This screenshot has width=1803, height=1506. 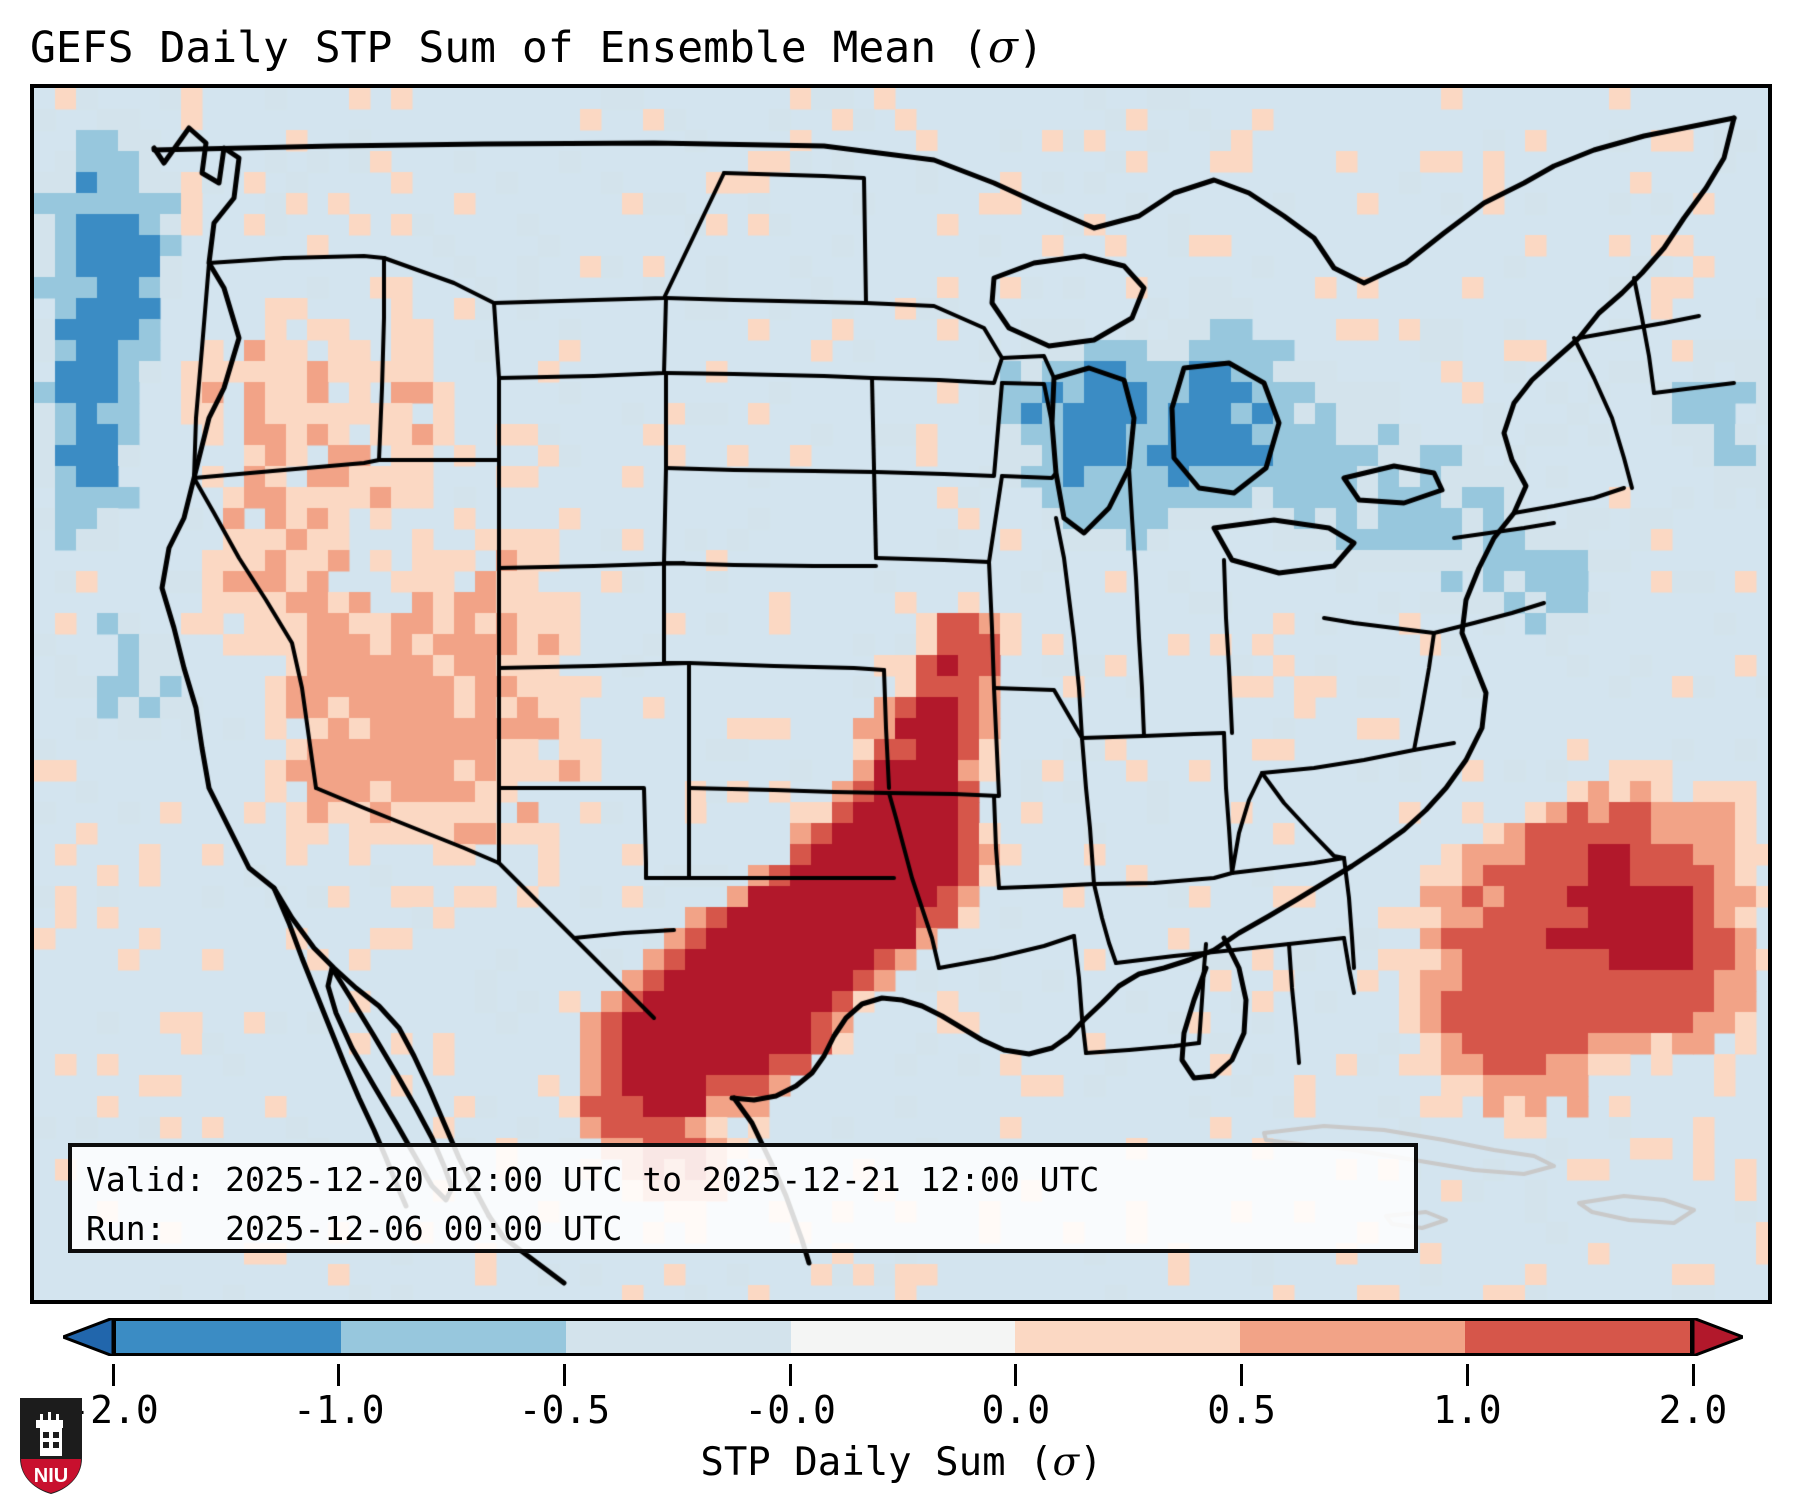 What do you see at coordinates (1016, 1410) in the screenshot?
I see `colorbar-tick-label-4: 0.0` at bounding box center [1016, 1410].